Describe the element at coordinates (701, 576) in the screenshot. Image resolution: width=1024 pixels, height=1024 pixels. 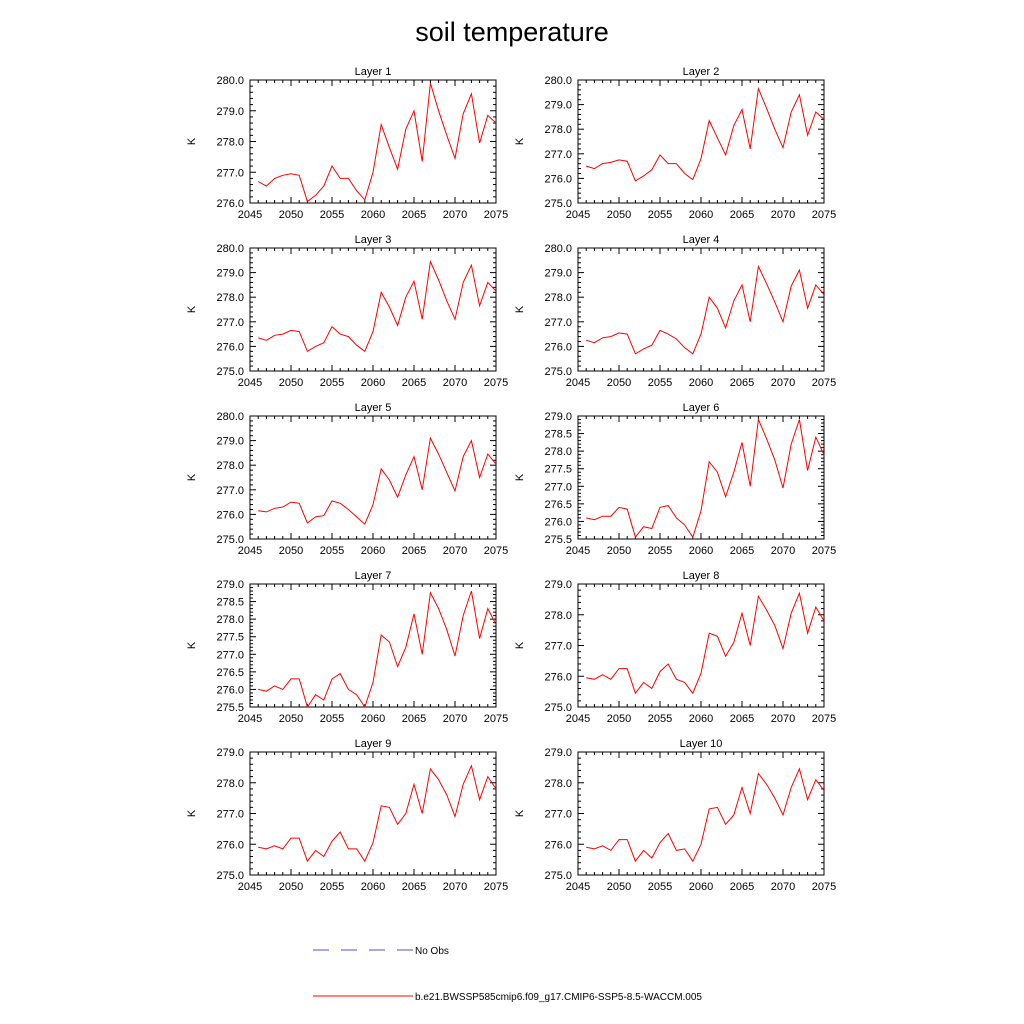
I see `layer-8-title: Layer 8` at that location.